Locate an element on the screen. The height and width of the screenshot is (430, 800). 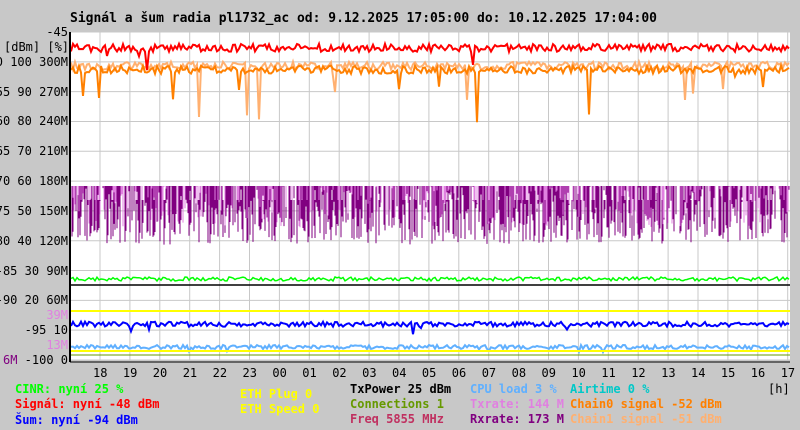
y-tick-label: -100 0 is located at coordinates (46, 360).